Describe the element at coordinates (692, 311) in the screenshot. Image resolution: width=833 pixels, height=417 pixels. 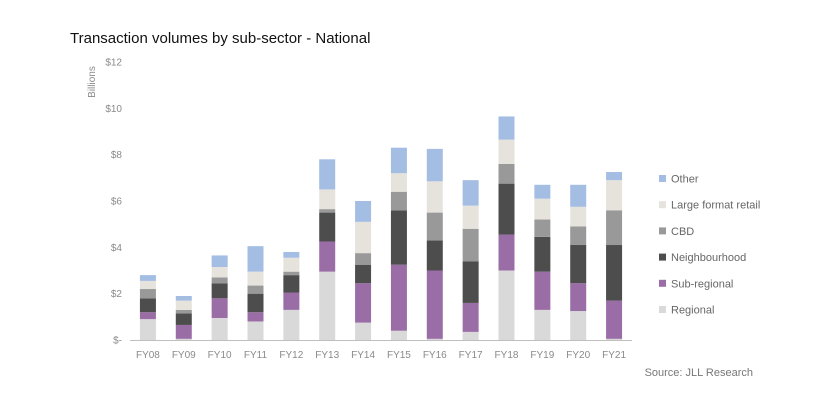
I see `legend-label: Regional` at that location.